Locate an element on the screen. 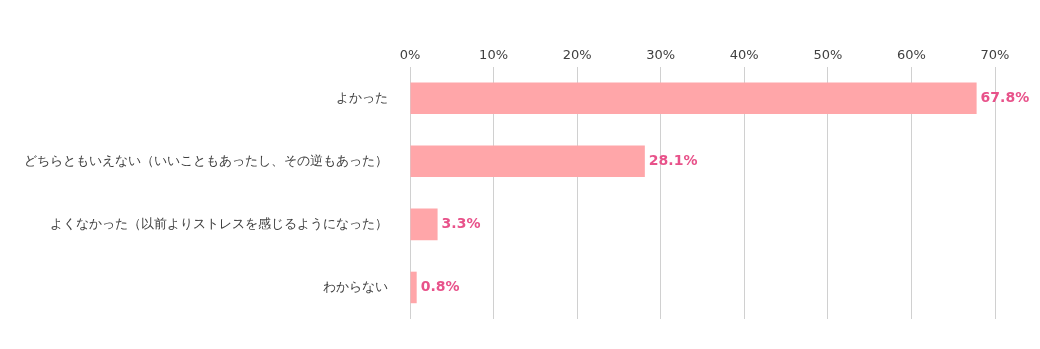 Image resolution: width=1040 pixels, height=349 pixels. x-tick-label: 40% is located at coordinates (744, 55).